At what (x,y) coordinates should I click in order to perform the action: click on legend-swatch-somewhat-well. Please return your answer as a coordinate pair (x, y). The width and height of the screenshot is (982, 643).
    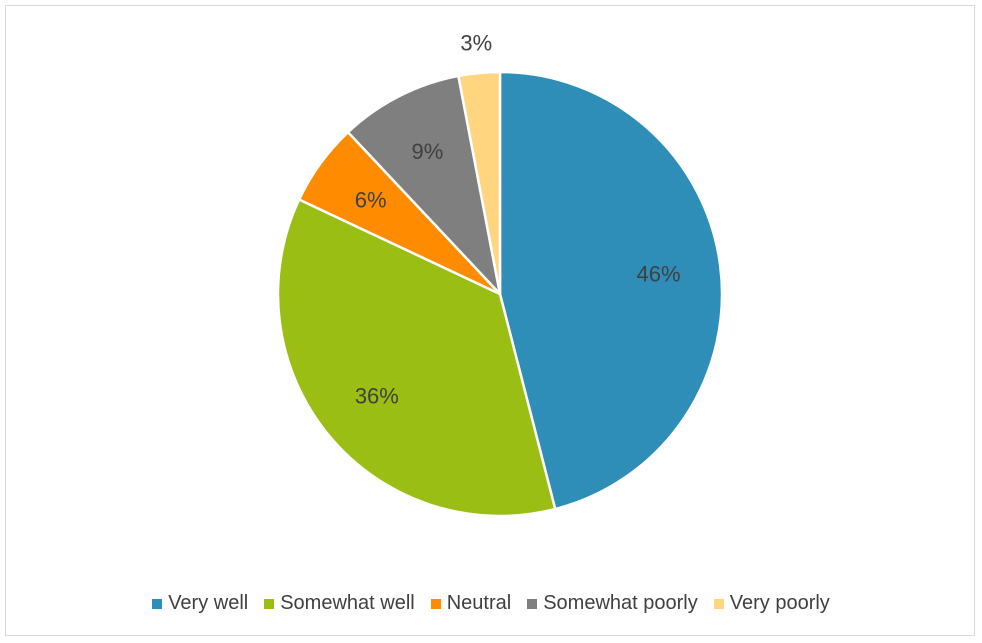
    Looking at the image, I should click on (269, 603).